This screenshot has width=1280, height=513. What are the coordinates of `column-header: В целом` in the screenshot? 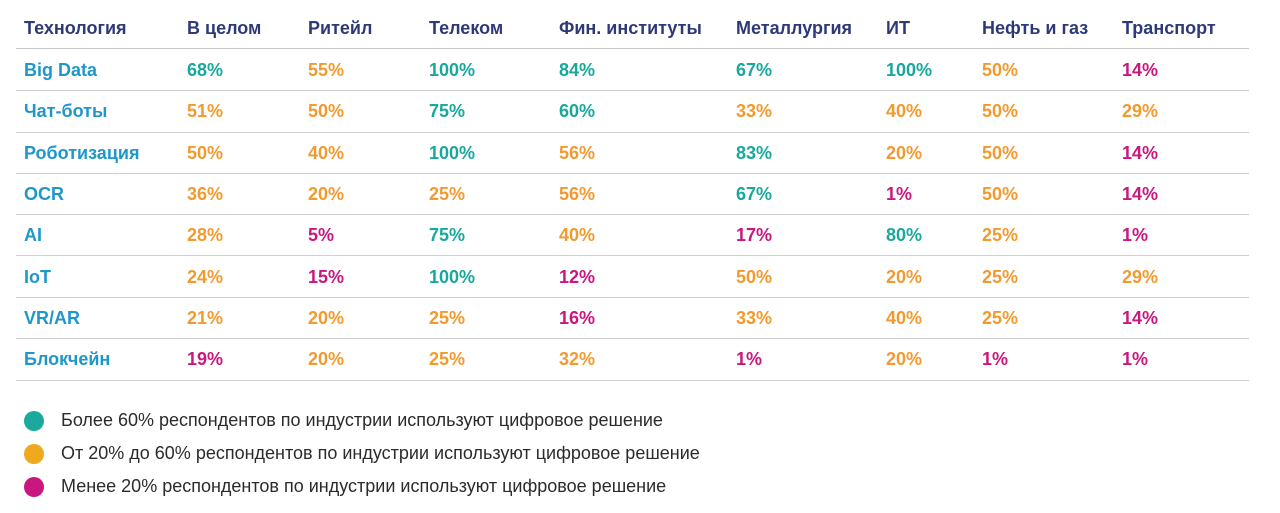 It's located at (224, 28).